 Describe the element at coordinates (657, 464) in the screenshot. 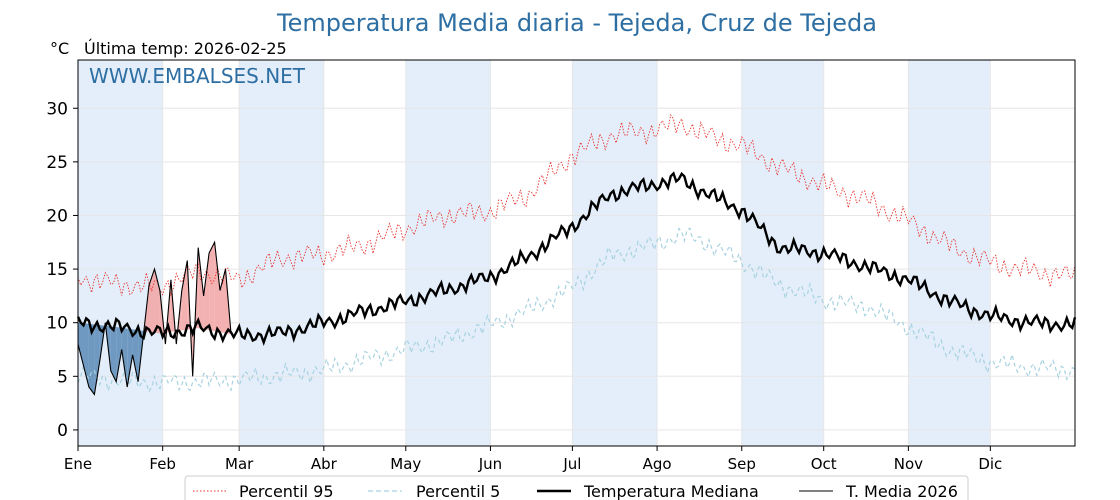

I see `x-tick-label-ago: Ago` at that location.